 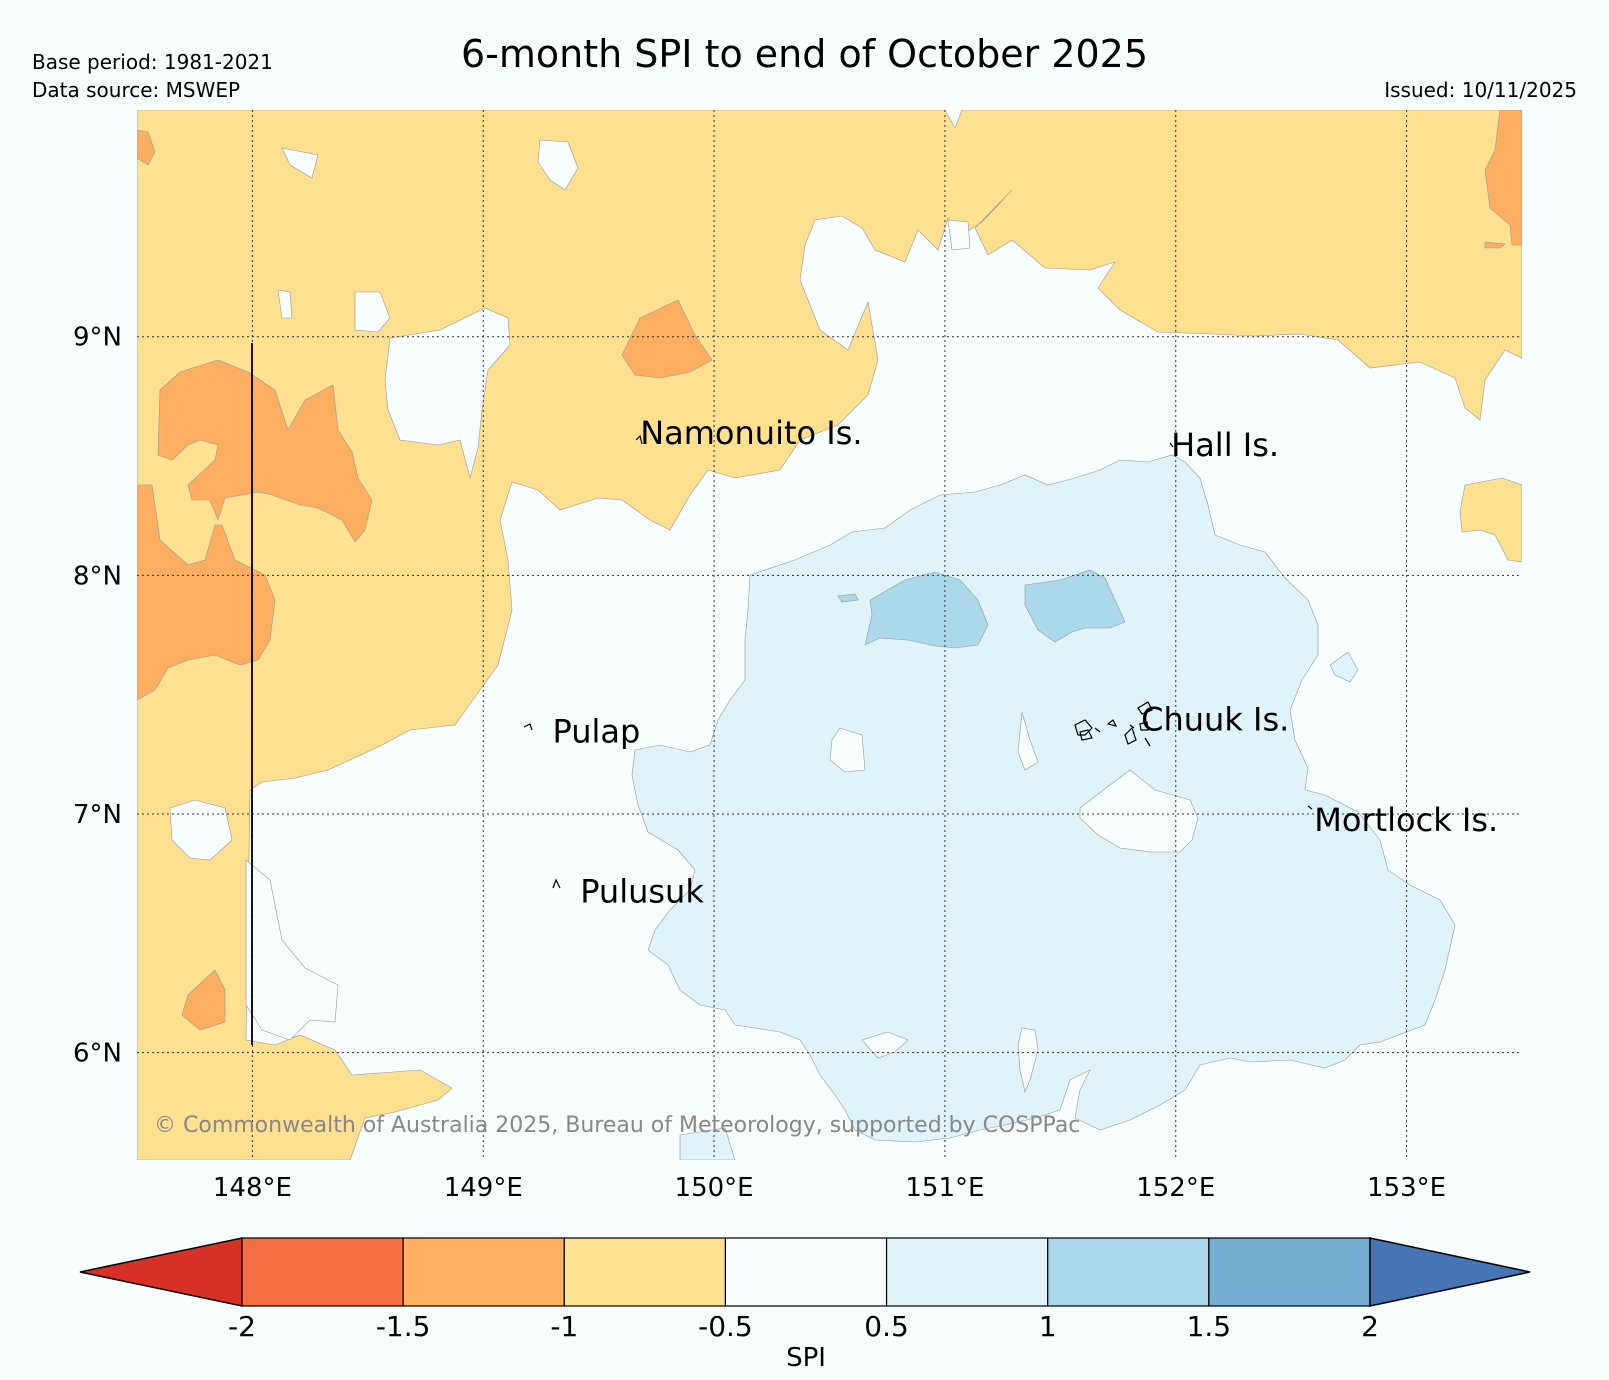 I want to click on colorbar-tick-label: 0.5, so click(x=886, y=1326).